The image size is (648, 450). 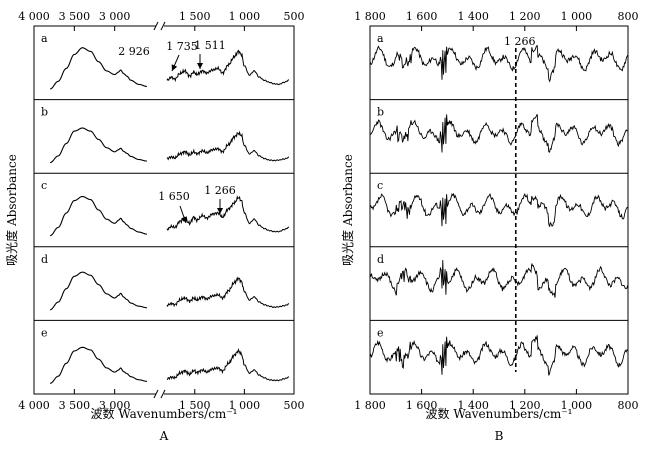 What do you see at coordinates (498, 355) in the screenshot?
I see `panel-b-spectrum-e` at bounding box center [498, 355].